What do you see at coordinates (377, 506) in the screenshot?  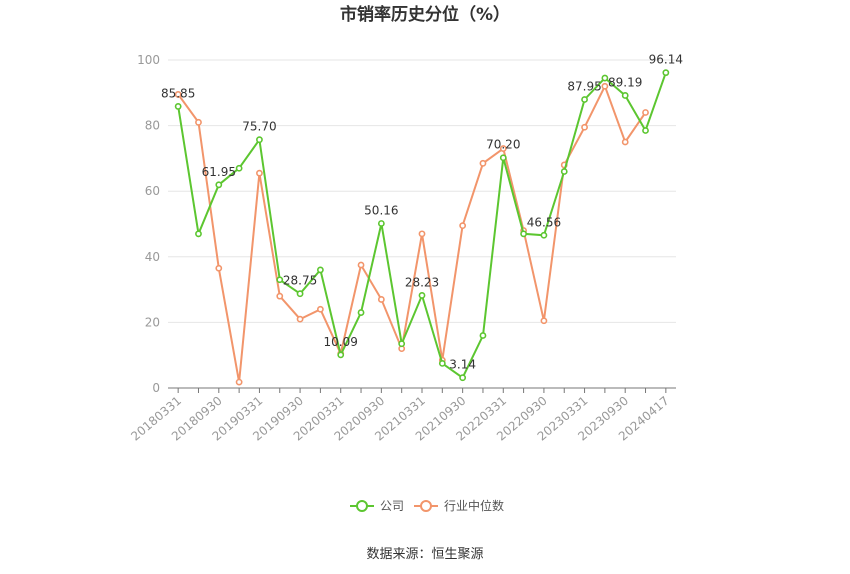 I see `legend-item-company: 公司` at bounding box center [377, 506].